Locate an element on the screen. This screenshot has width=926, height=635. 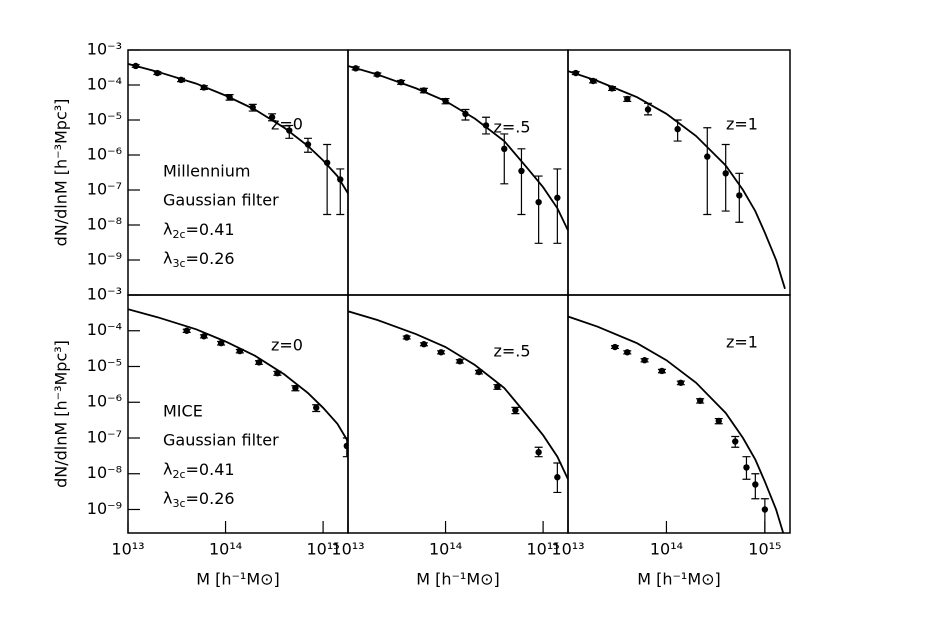
y-tick-label: 10⁻⁵ is located at coordinates (104, 119).